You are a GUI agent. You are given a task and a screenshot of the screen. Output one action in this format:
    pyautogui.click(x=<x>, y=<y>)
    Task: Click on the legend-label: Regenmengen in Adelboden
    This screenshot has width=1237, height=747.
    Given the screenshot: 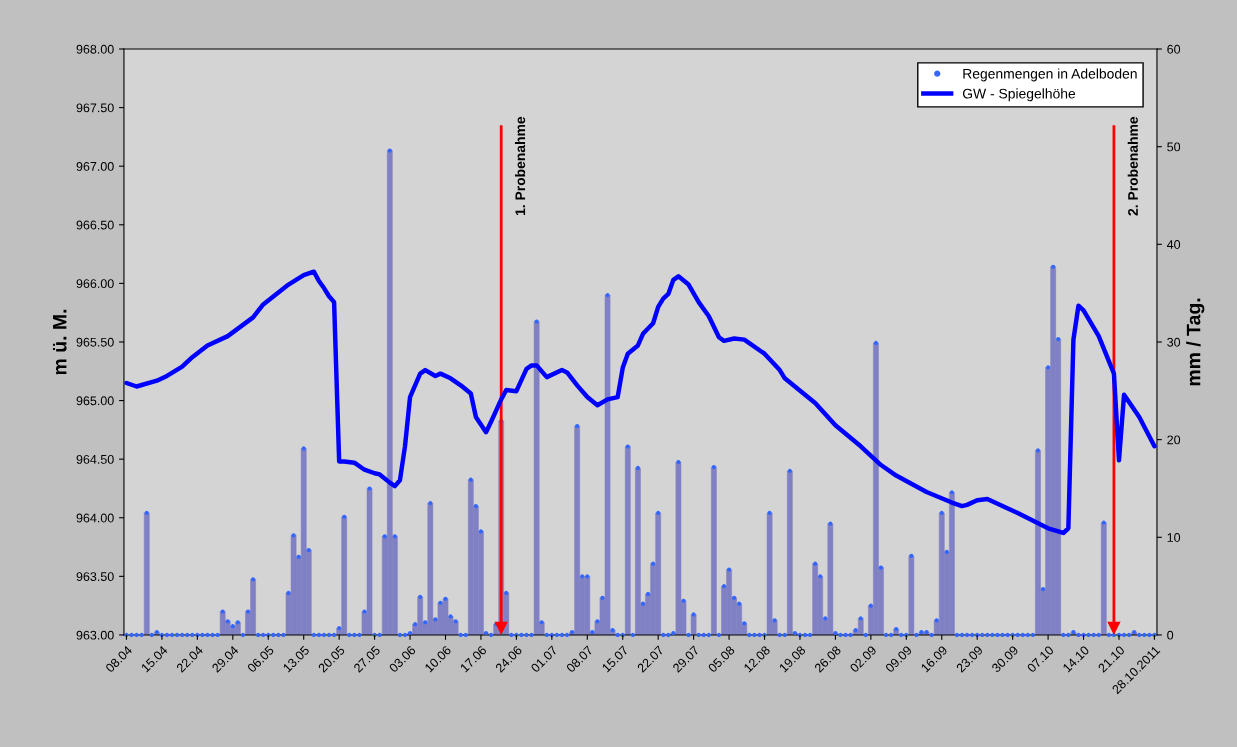 What is the action you would take?
    pyautogui.click(x=1050, y=75)
    